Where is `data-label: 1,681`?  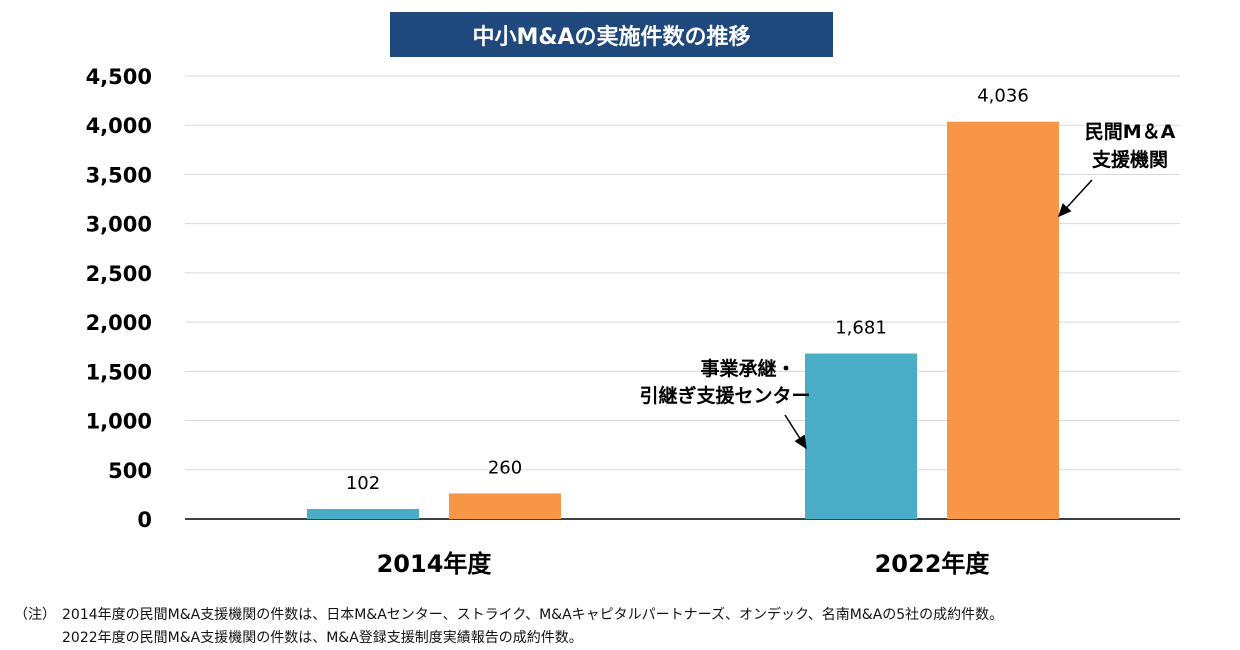 data-label: 1,681 is located at coordinates (861, 328).